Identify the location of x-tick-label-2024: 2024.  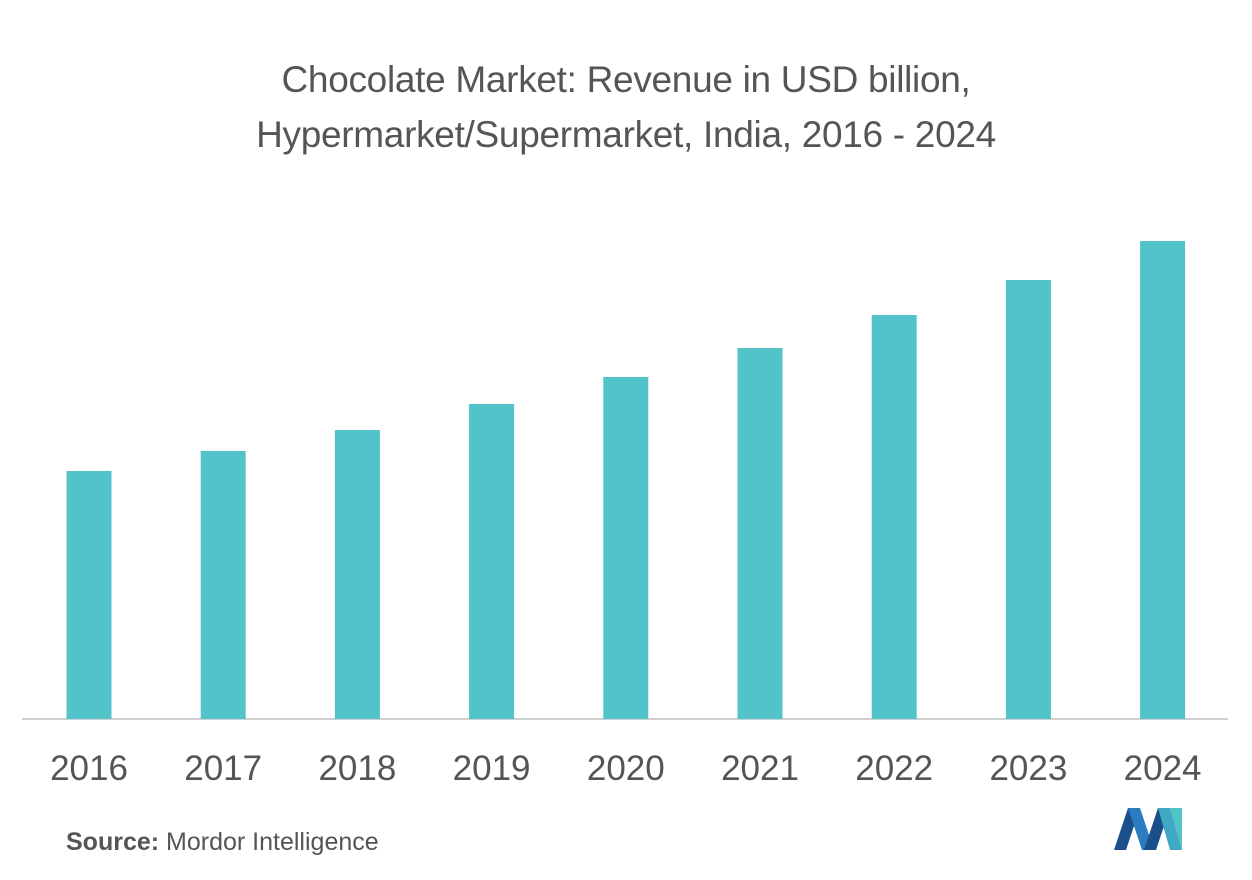
(1163, 768).